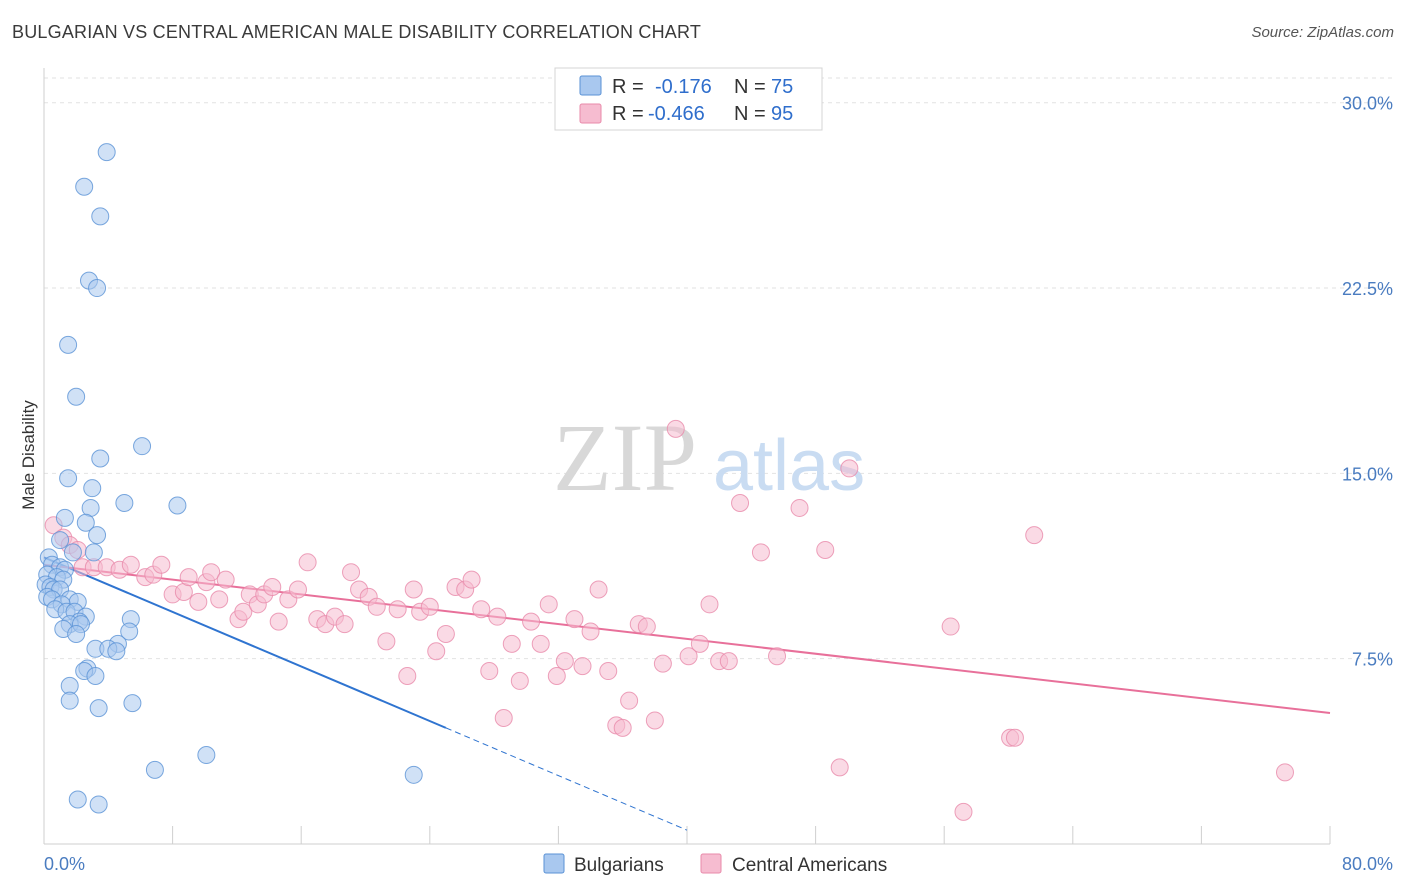  I want to click on bottom-legend-swatch-central-americans, so click(711, 863).